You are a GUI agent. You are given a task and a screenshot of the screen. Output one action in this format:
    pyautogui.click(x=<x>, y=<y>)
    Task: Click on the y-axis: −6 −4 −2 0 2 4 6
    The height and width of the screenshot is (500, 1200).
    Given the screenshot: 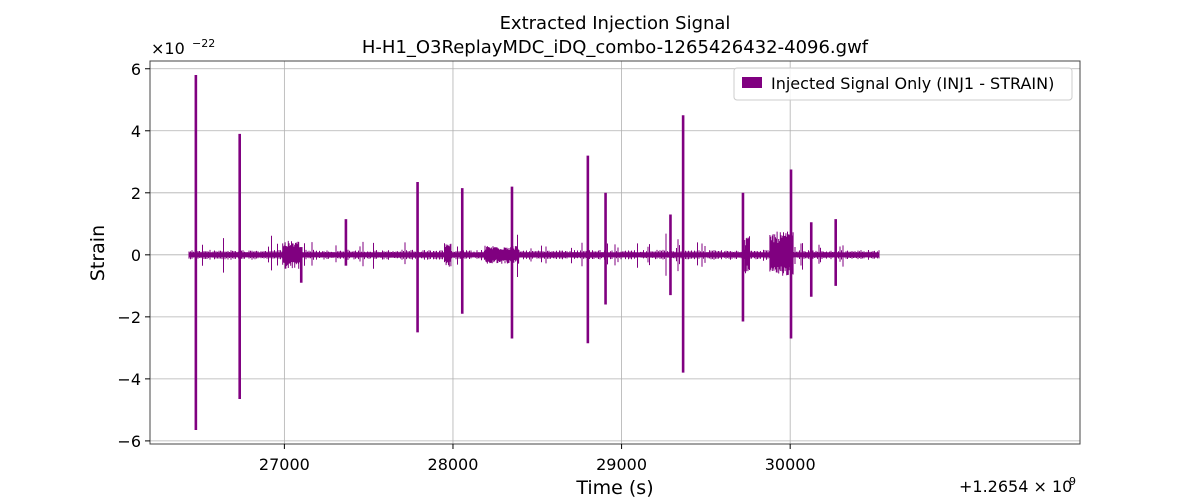 What is the action you would take?
    pyautogui.click(x=133, y=255)
    